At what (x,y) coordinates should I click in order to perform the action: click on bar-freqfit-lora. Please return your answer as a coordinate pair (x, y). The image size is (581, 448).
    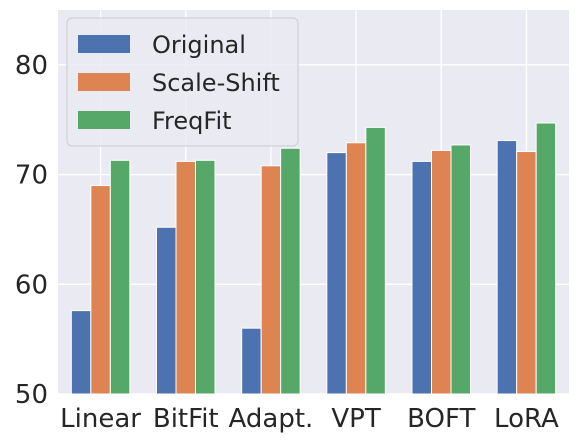
    Looking at the image, I should click on (546, 258).